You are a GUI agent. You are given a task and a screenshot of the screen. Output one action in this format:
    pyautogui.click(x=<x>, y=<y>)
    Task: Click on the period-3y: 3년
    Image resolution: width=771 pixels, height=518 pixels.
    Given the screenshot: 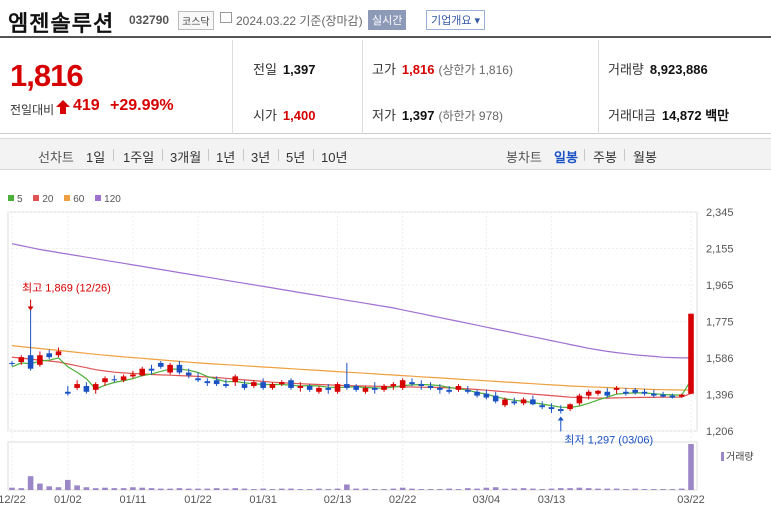 What is the action you would take?
    pyautogui.click(x=261, y=157)
    